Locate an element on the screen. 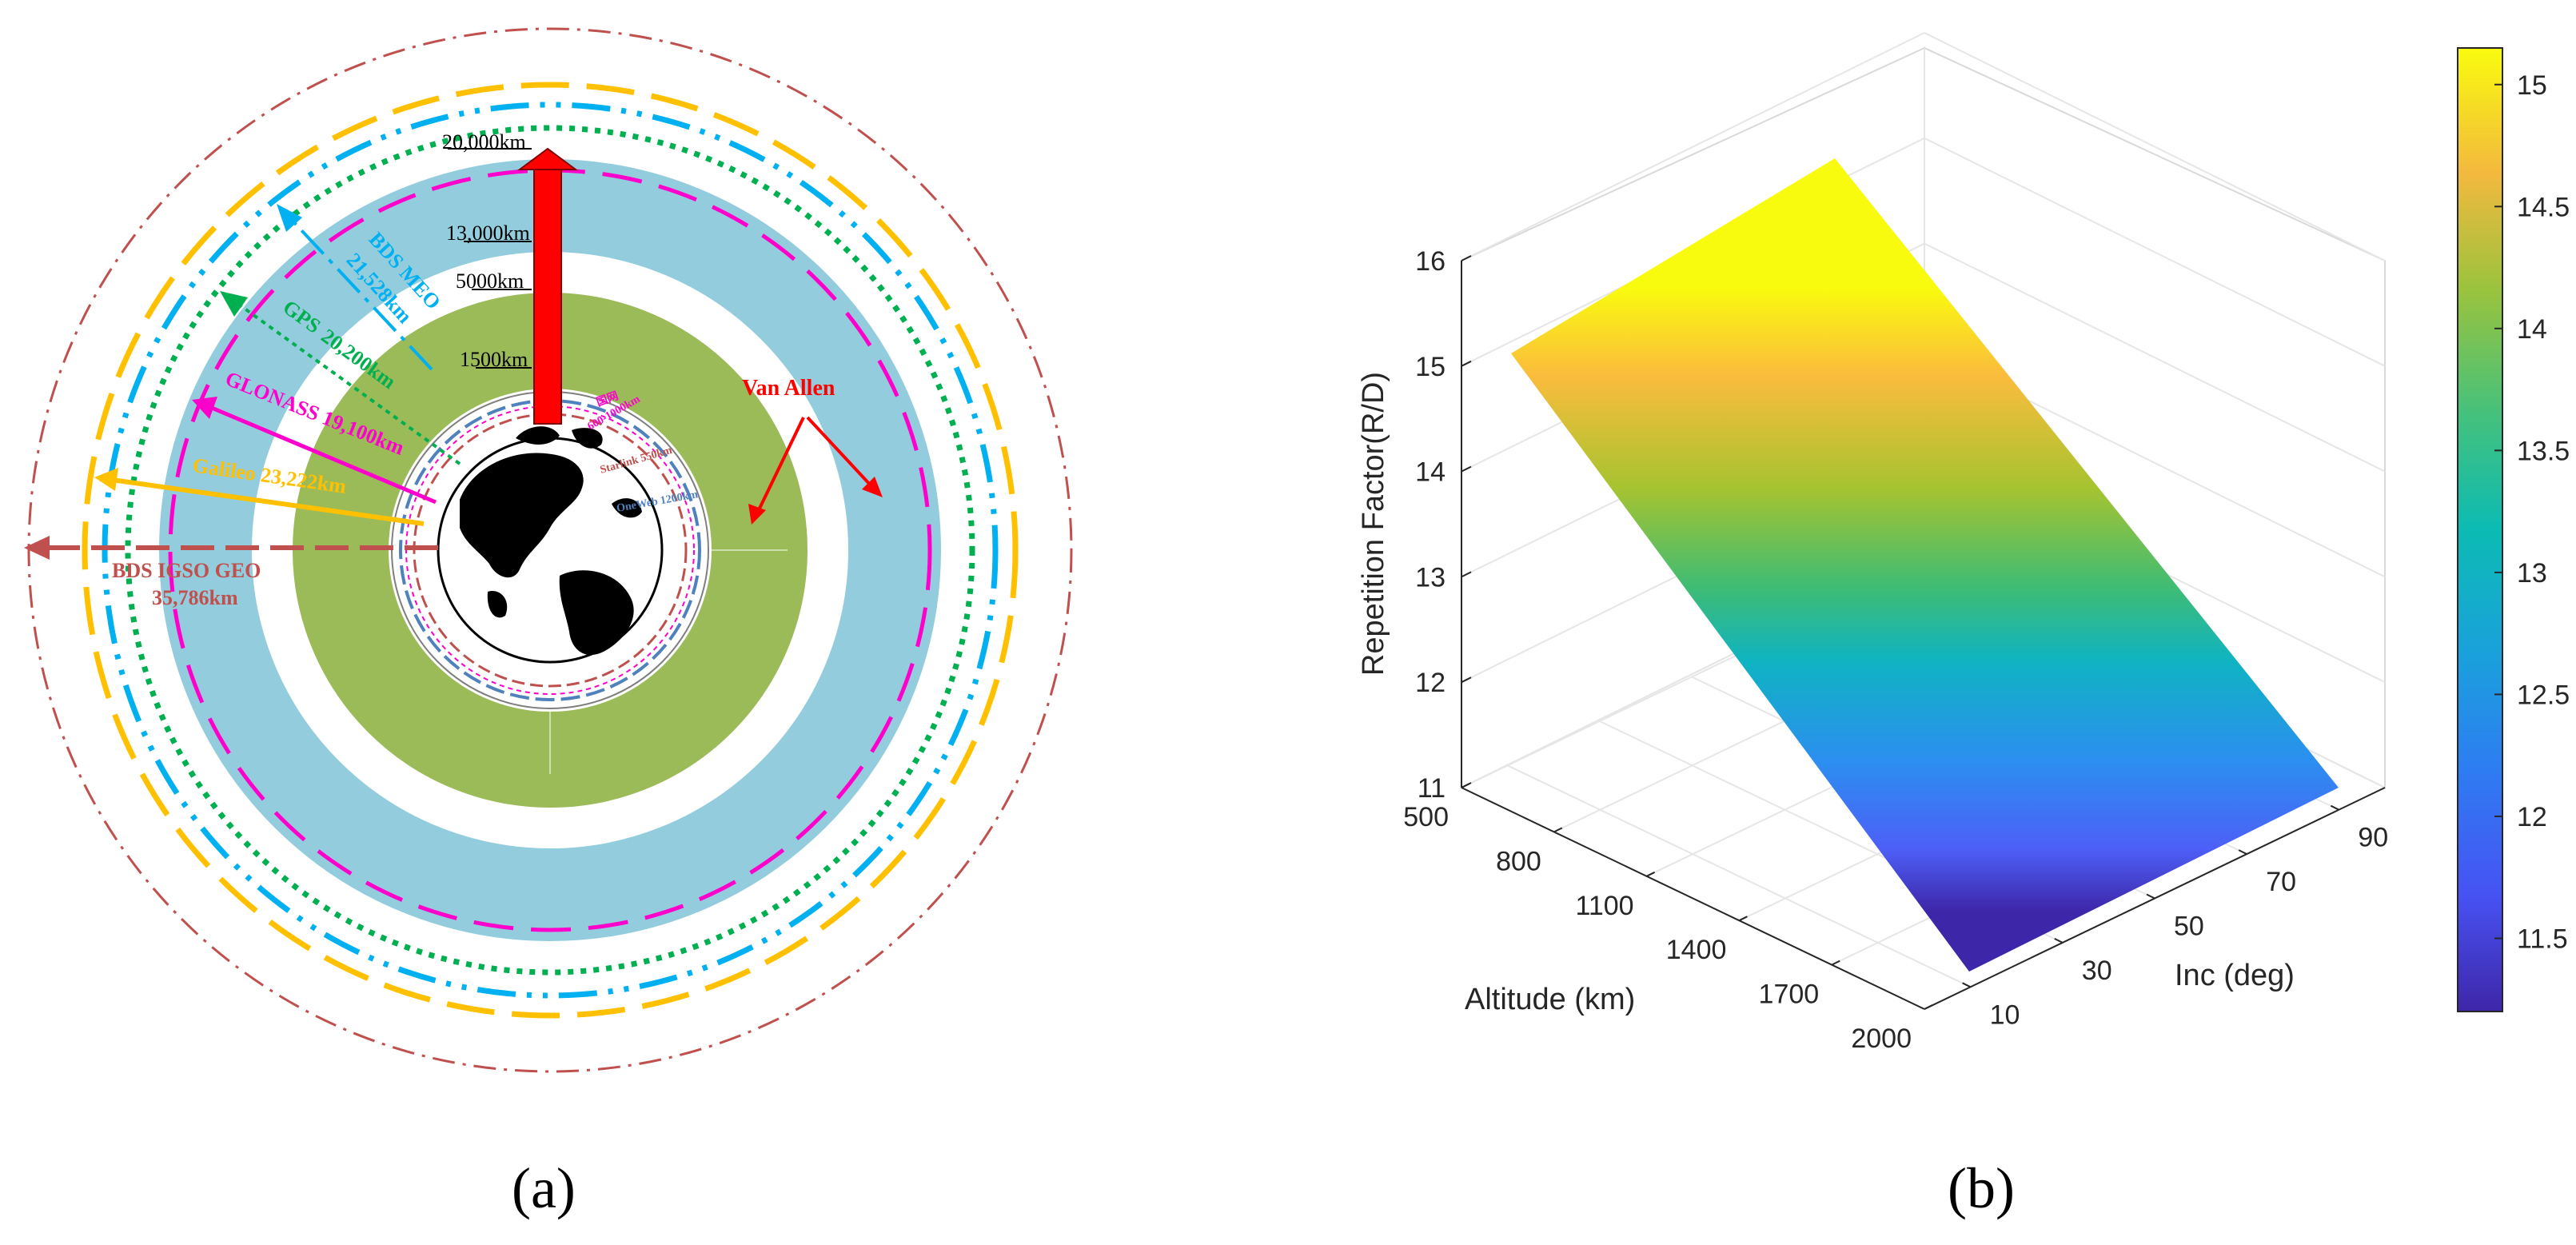 This screenshot has width=2576, height=1245. colorbar-tick-label: 14.5 is located at coordinates (2543, 207).